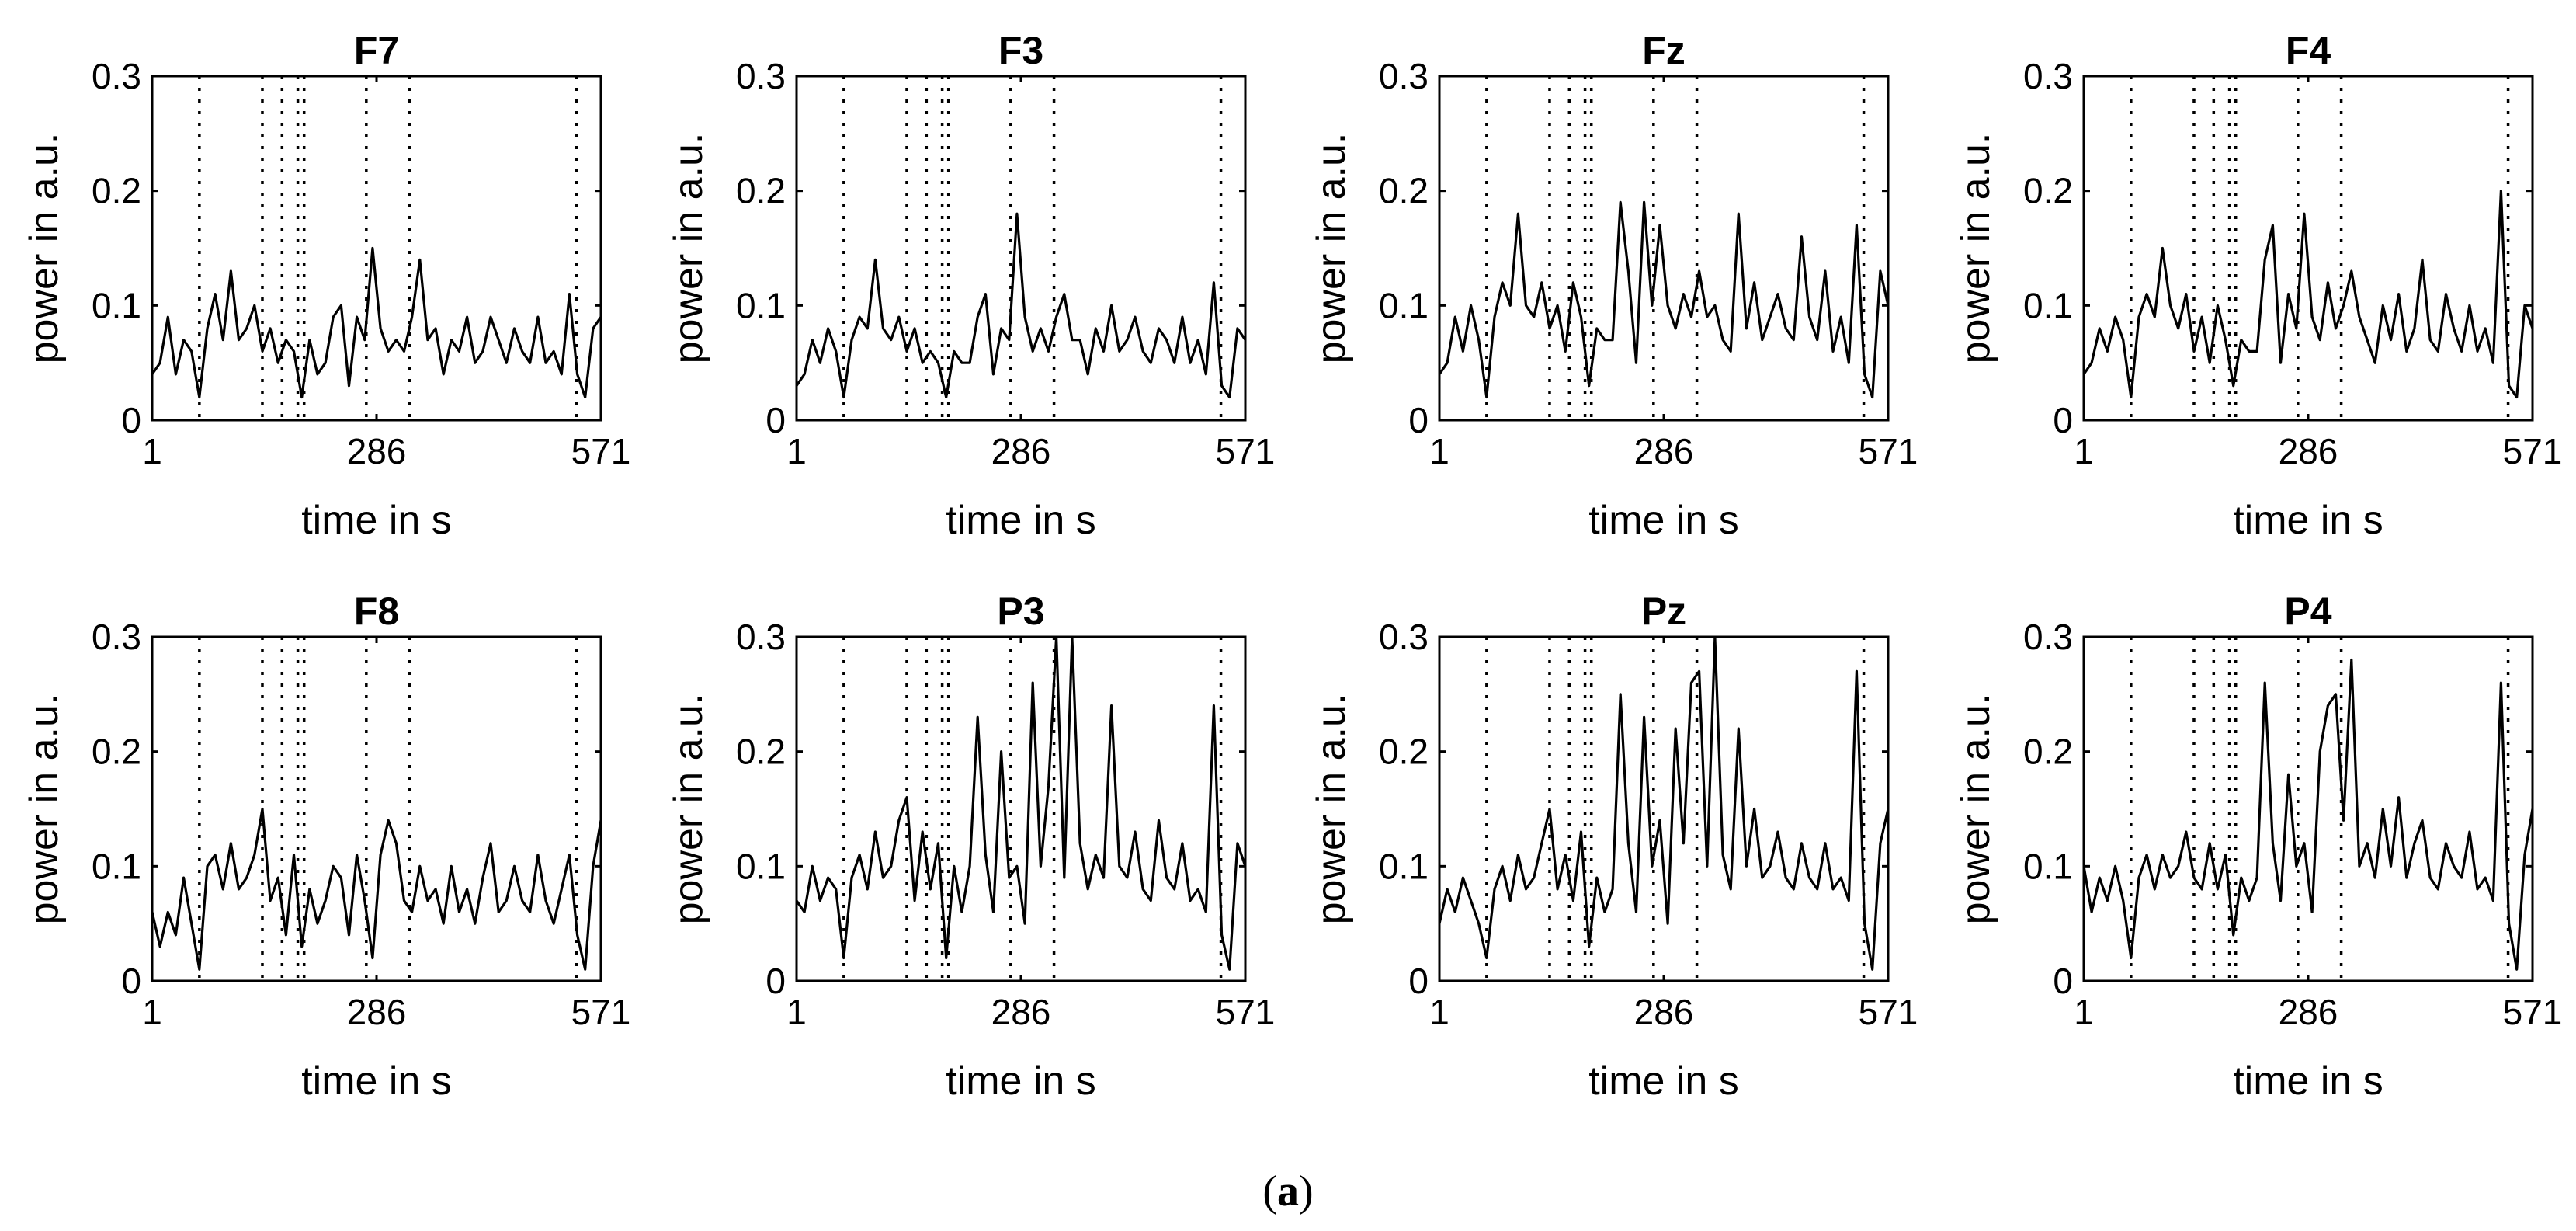 The width and height of the screenshot is (2576, 1231). What do you see at coordinates (1663, 299) in the screenshot?
I see `series-line-fz` at bounding box center [1663, 299].